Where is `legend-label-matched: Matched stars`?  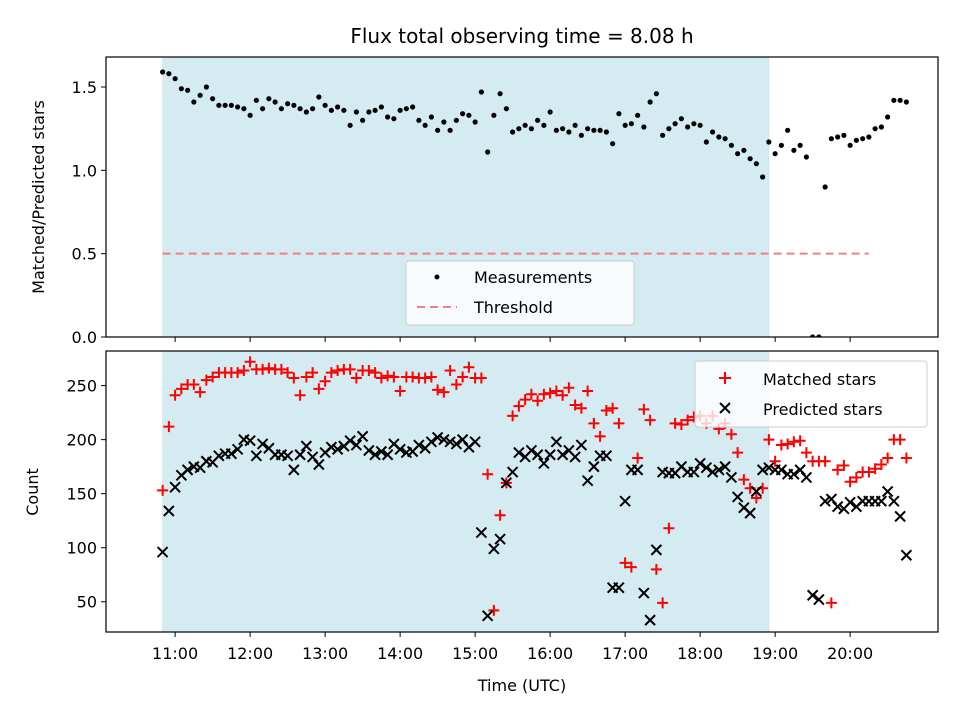 legend-label-matched: Matched stars is located at coordinates (819, 379).